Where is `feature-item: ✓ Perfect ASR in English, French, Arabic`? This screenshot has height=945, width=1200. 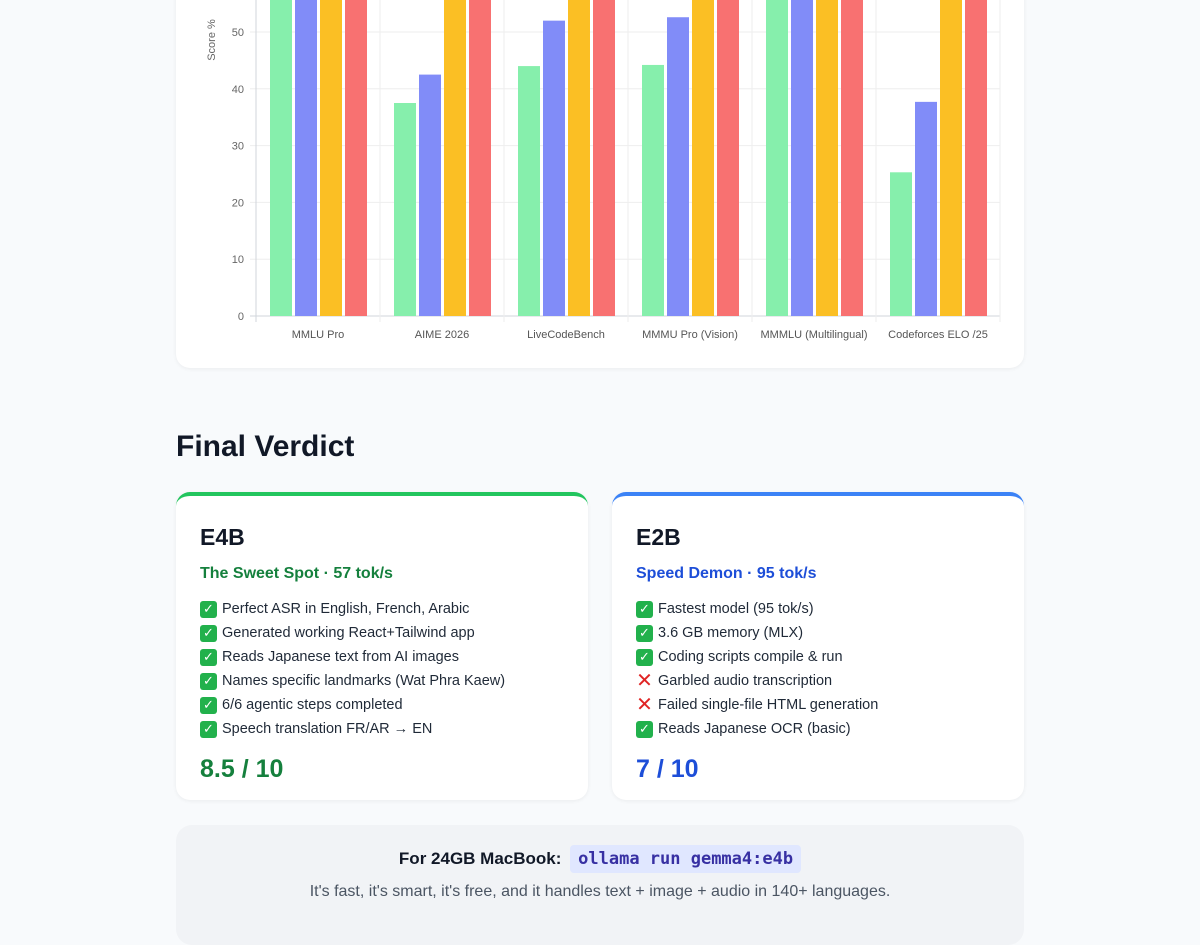
feature-item: ✓ Perfect ASR in English, French, Arabic is located at coordinates (382, 609).